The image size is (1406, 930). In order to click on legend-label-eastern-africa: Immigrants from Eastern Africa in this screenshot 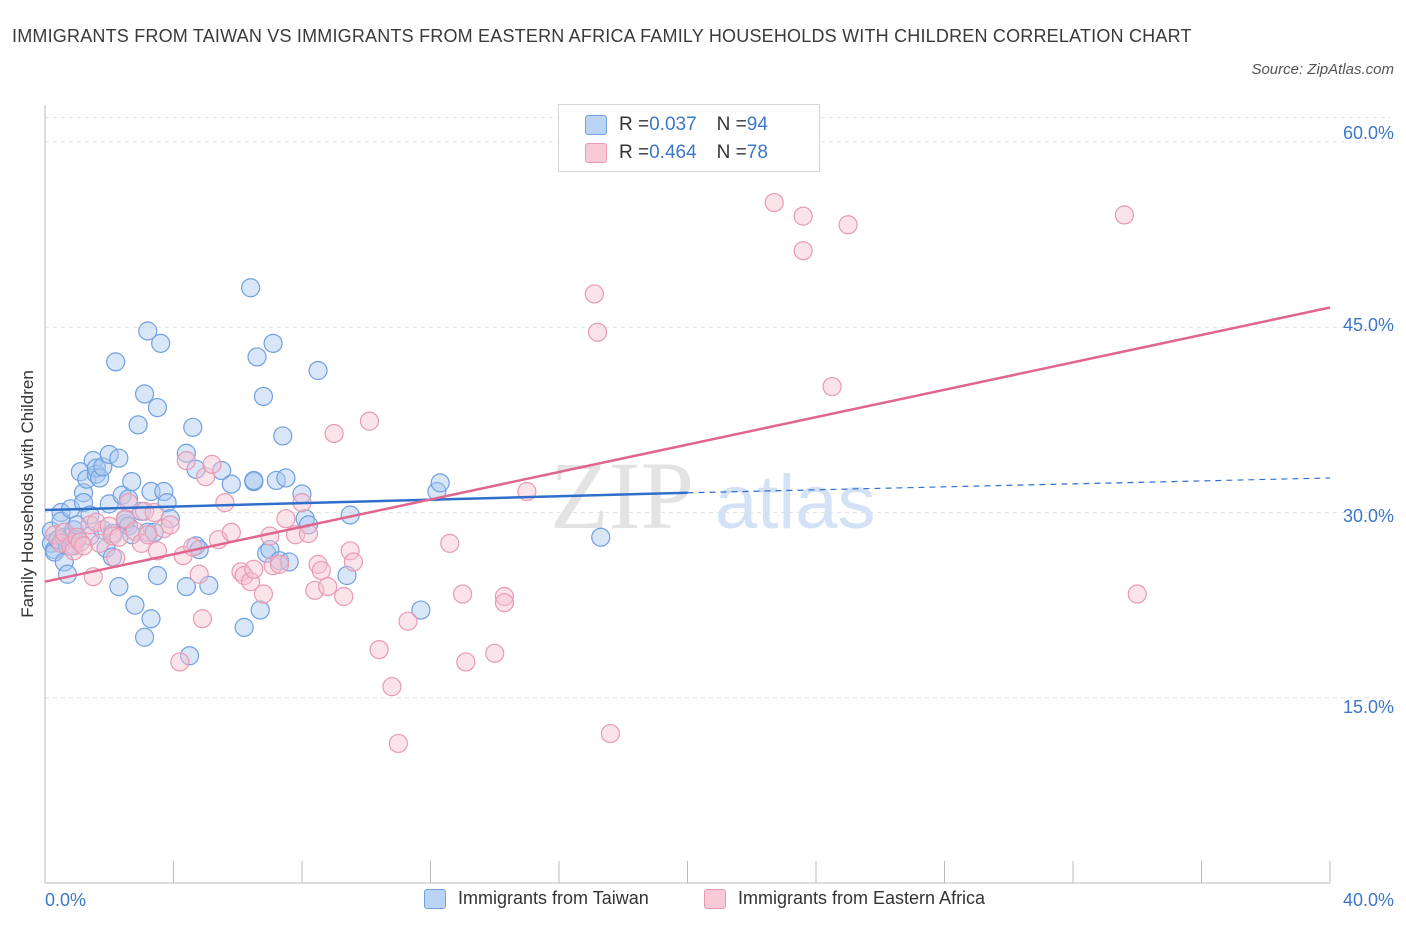, I will do `click(862, 898)`.